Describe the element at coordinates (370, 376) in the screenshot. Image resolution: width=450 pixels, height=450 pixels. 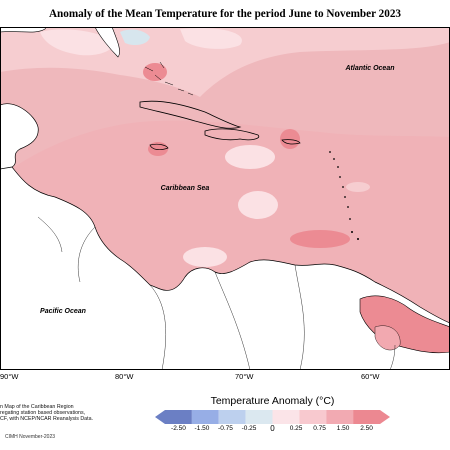
I see `longitude-60w: 60°W` at that location.